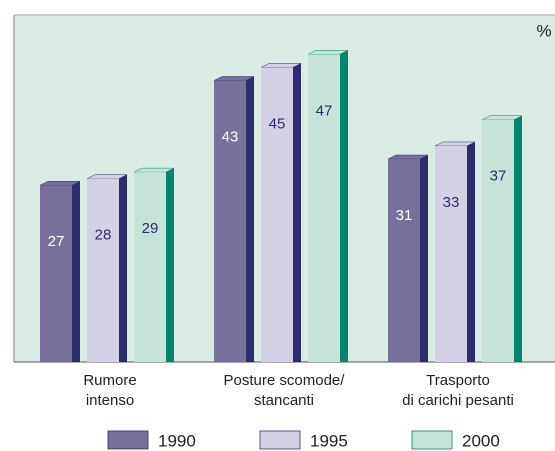 The width and height of the screenshot is (555, 451). I want to click on value-label: 31, so click(404, 215).